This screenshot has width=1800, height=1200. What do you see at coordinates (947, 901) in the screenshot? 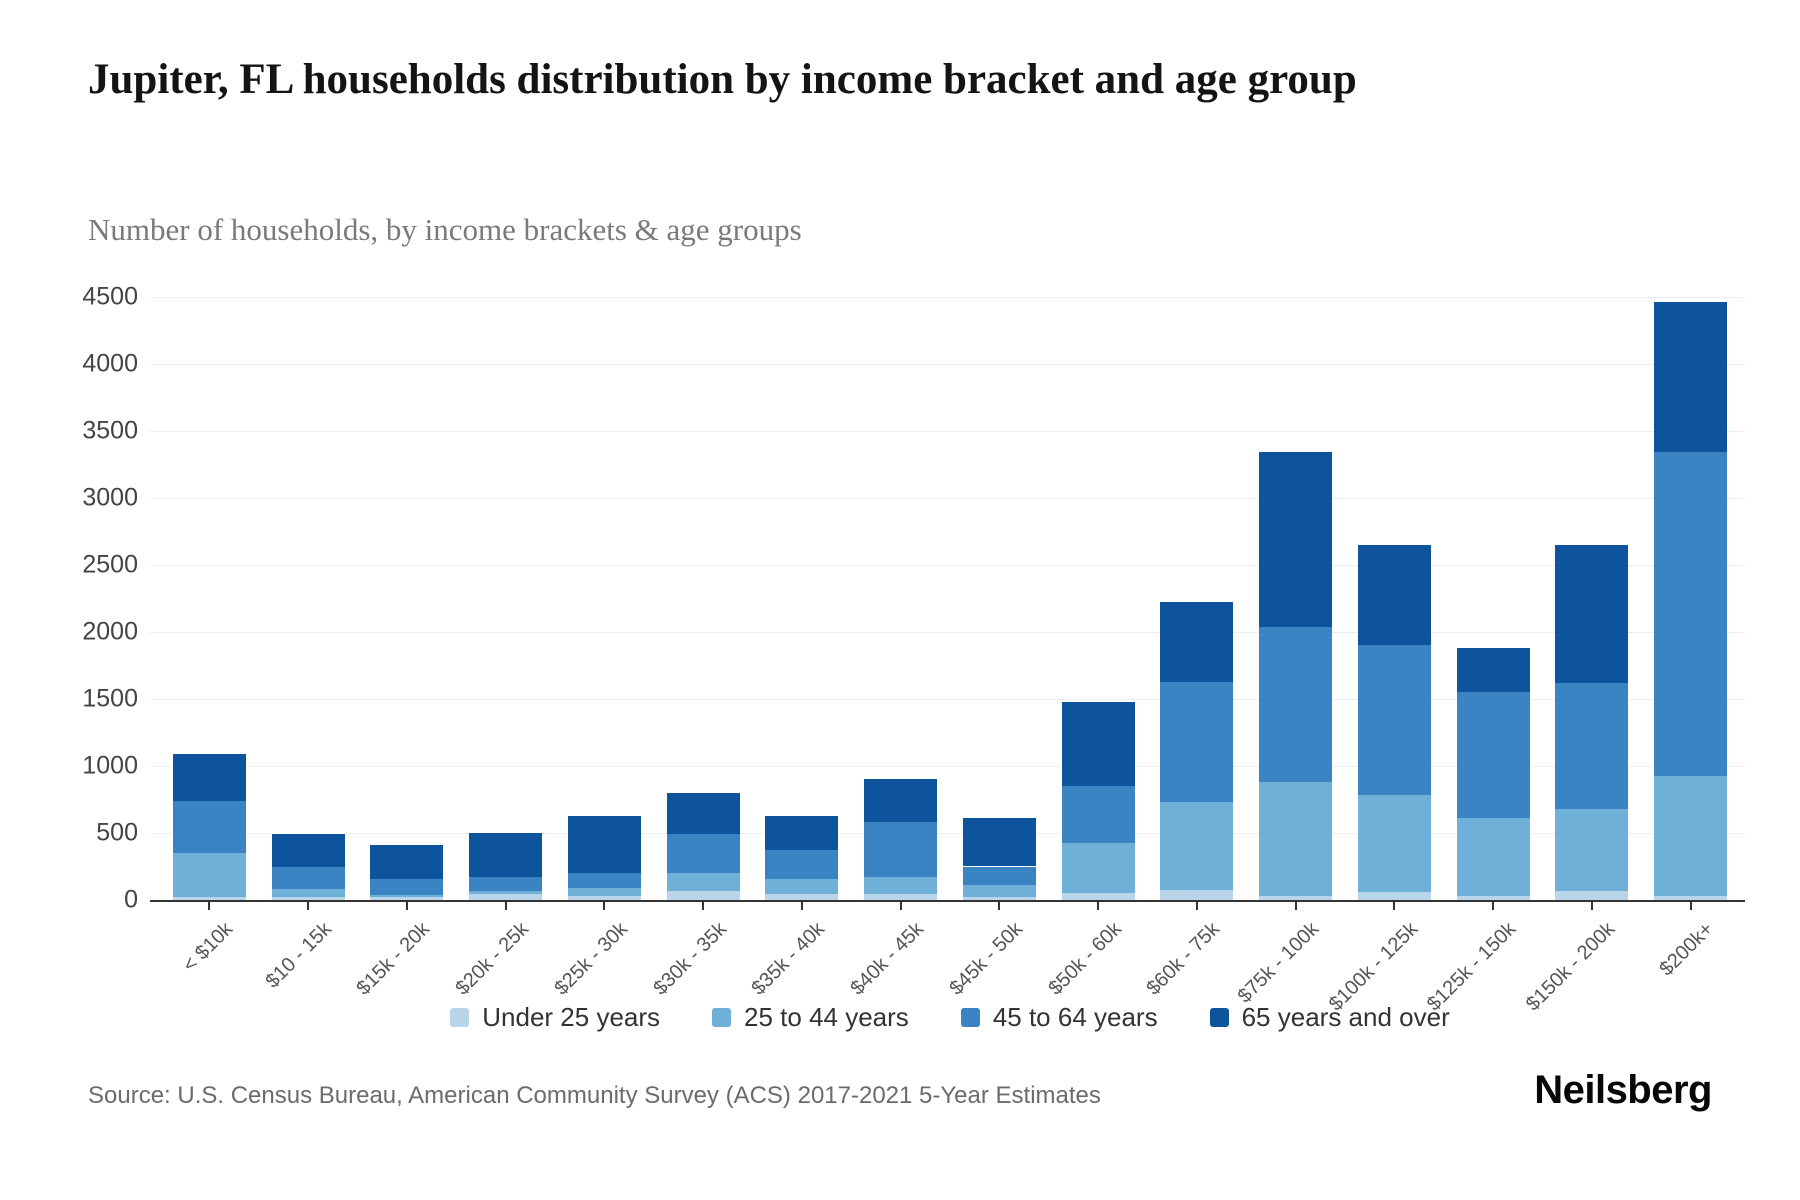
I see `x-axis-line` at bounding box center [947, 901].